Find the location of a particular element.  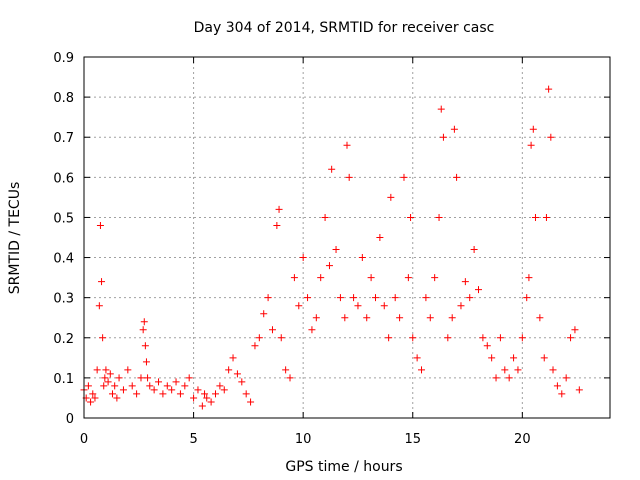

y-tick-label: 0.2 is located at coordinates (63, 339).